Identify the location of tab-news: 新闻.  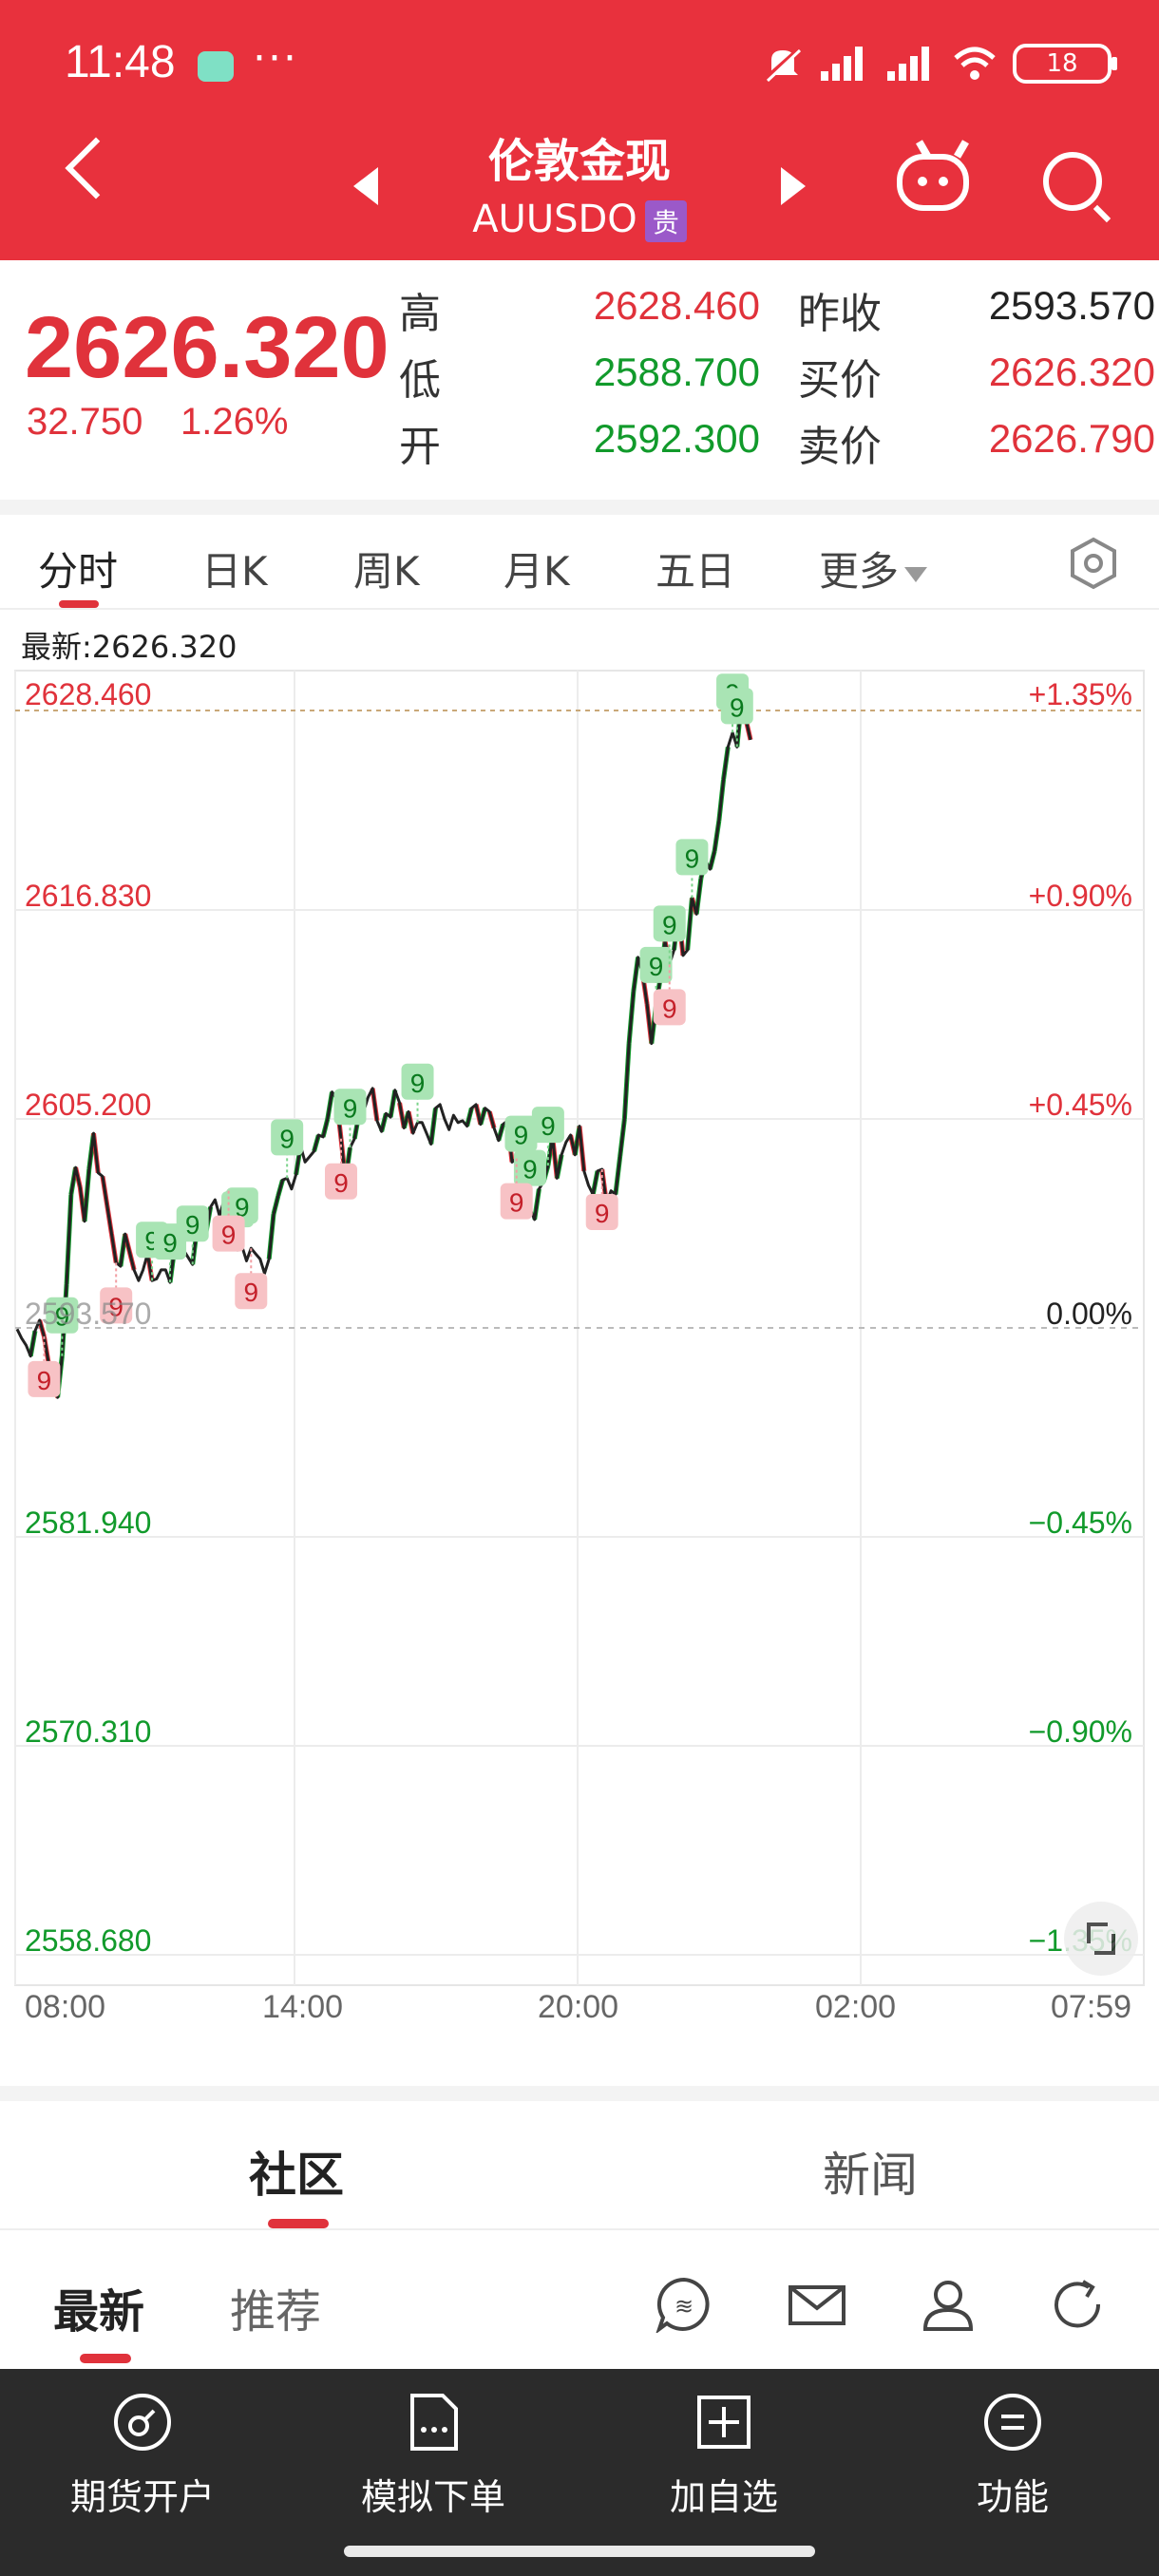
(870, 2175).